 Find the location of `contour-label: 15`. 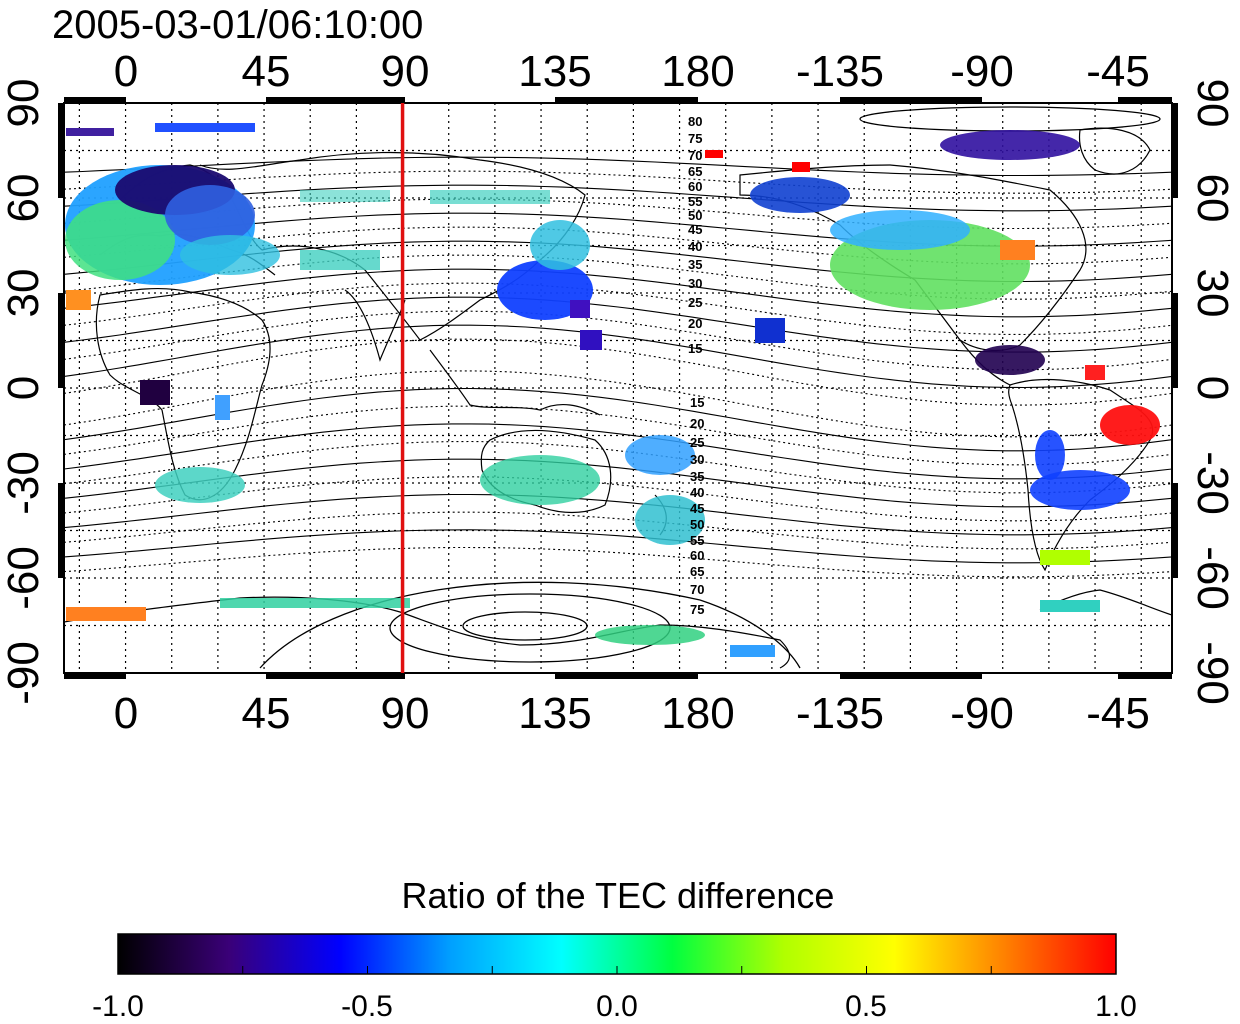

contour-label: 15 is located at coordinates (697, 402).